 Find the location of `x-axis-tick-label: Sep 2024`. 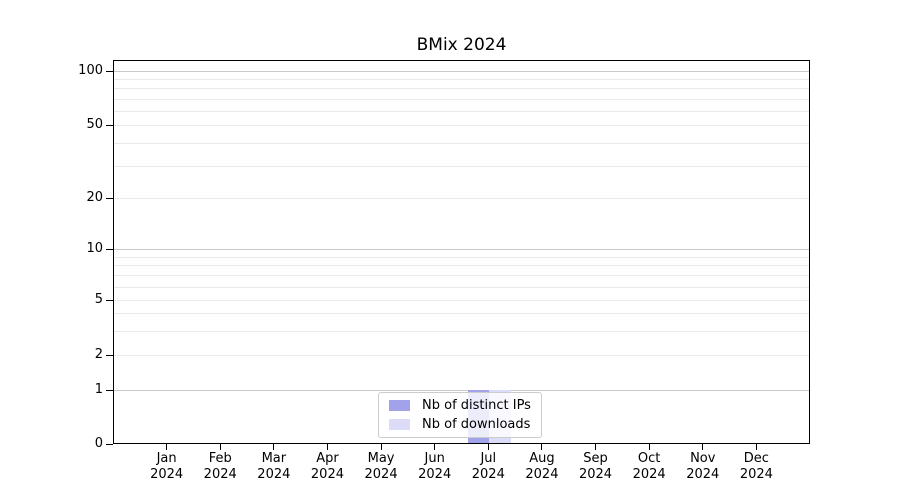

x-axis-tick-label: Sep 2024 is located at coordinates (596, 467).